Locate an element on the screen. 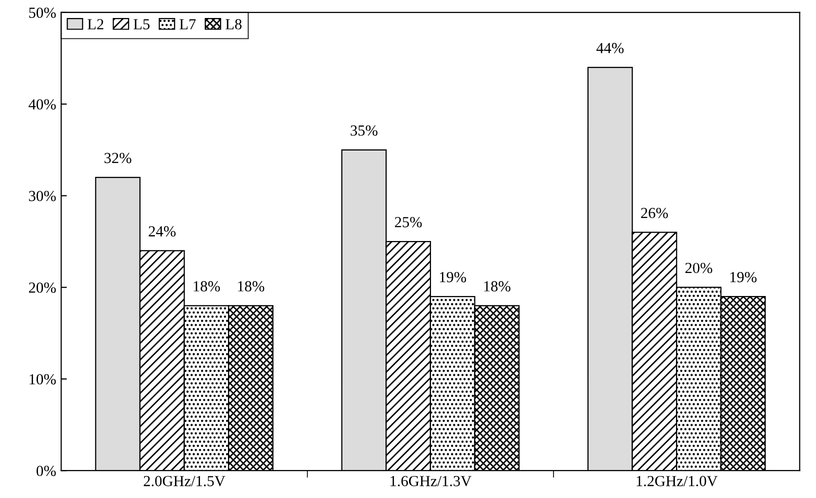 Image resolution: width=816 pixels, height=498 pixels. y-tick-label: 50% is located at coordinates (42, 13).